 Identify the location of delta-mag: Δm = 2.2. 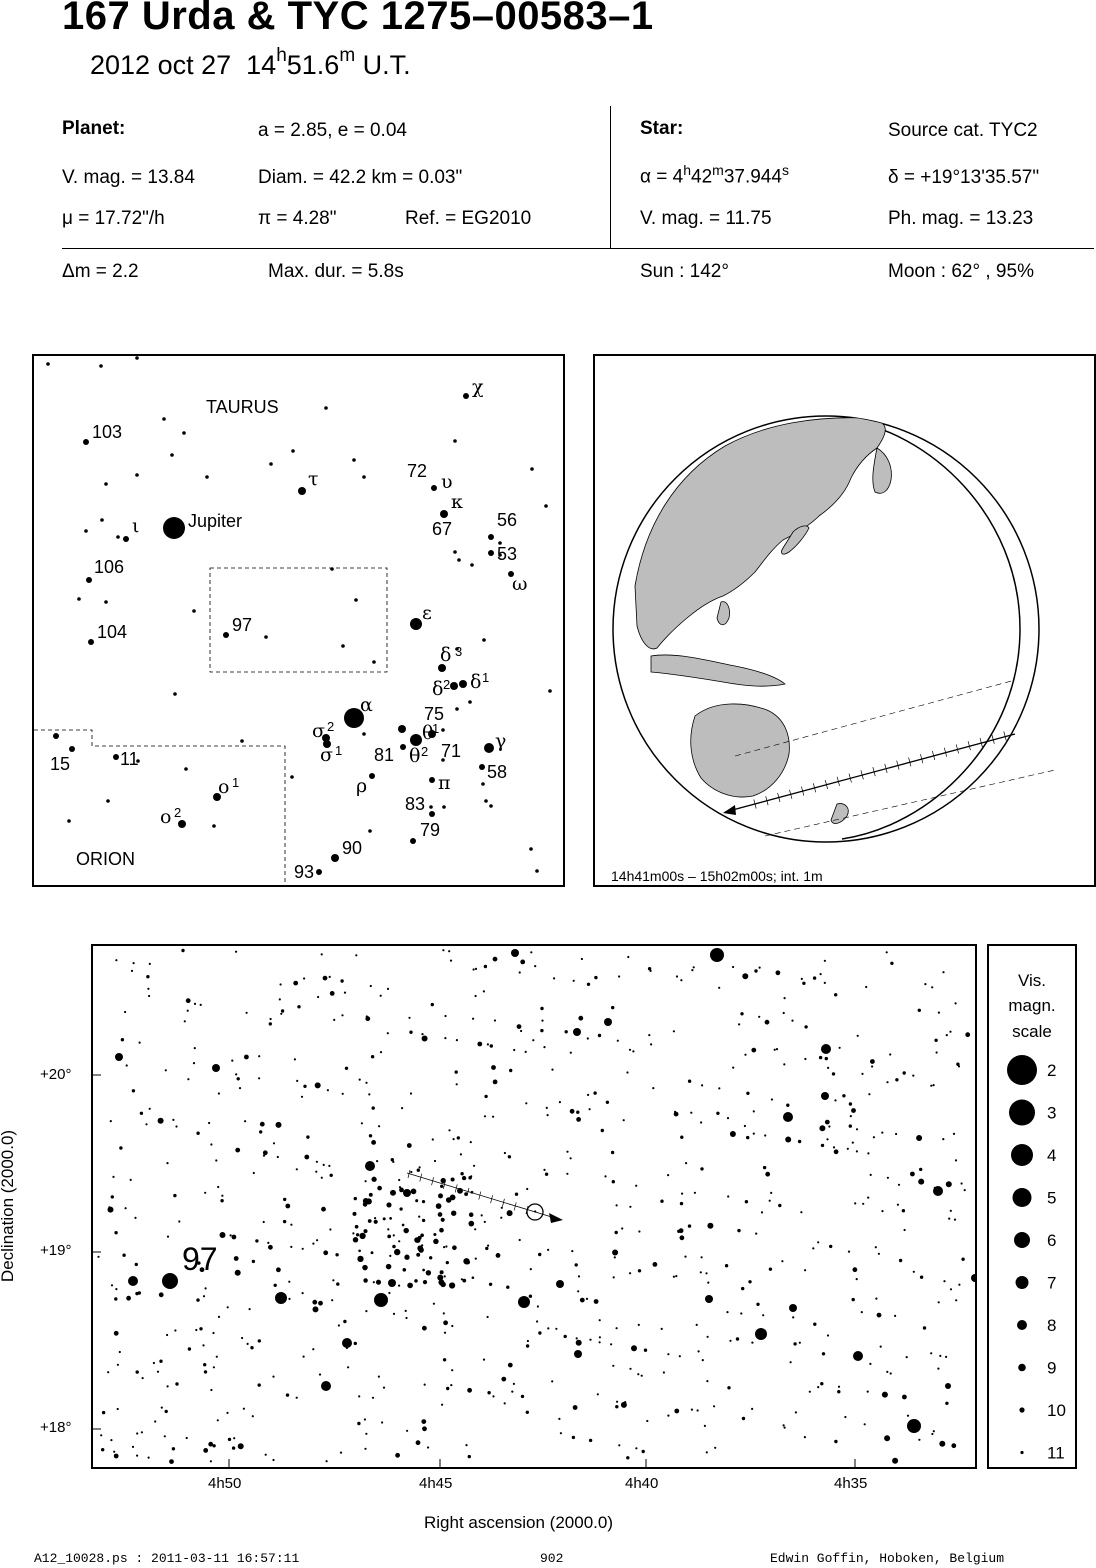
(100, 271).